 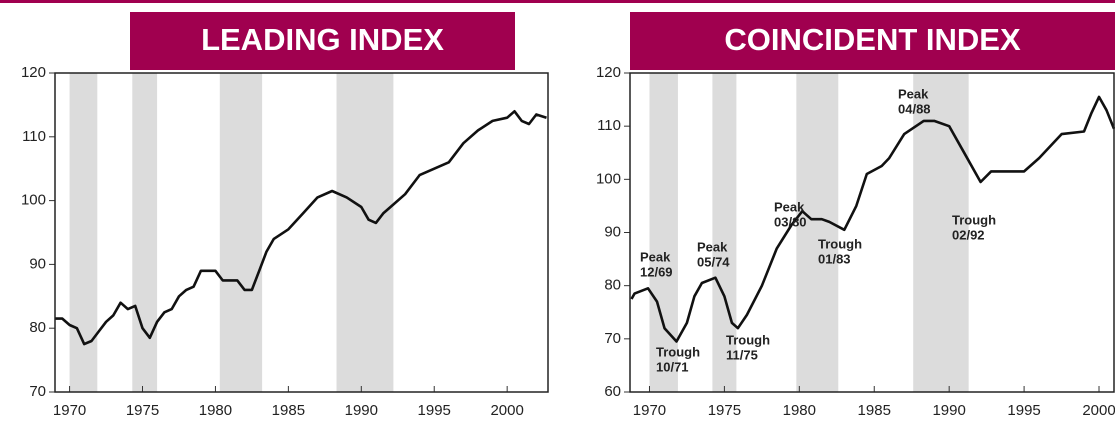 What do you see at coordinates (834, 258) in the screenshot?
I see `annotation-date: 01/83` at bounding box center [834, 258].